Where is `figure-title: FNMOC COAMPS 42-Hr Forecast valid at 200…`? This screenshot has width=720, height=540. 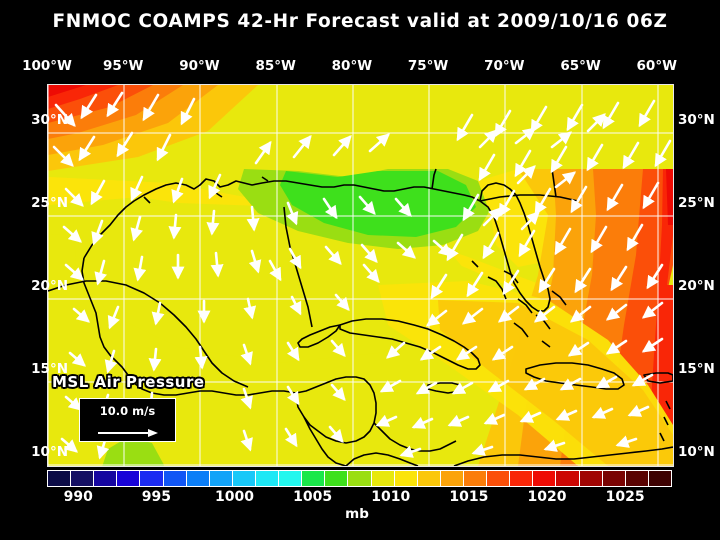
figure-title: FNMOC COAMPS 42-Hr Forecast valid at 200… is located at coordinates (360, 21).